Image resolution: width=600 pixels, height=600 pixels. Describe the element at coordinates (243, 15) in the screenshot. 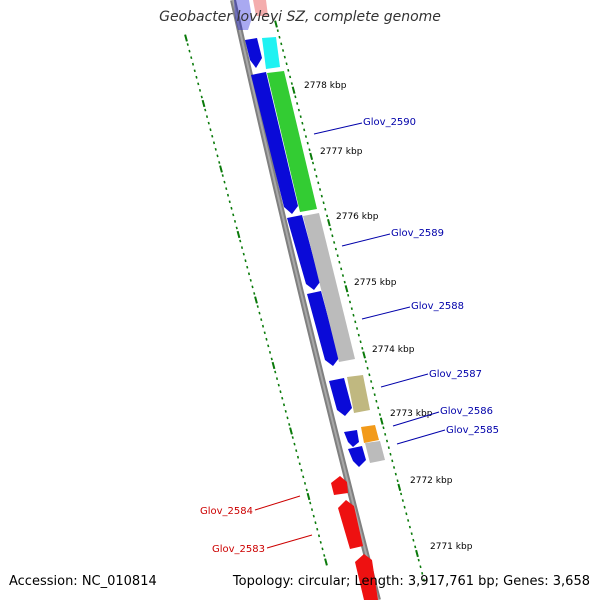

I see `gene-arrow-top-blue` at that location.